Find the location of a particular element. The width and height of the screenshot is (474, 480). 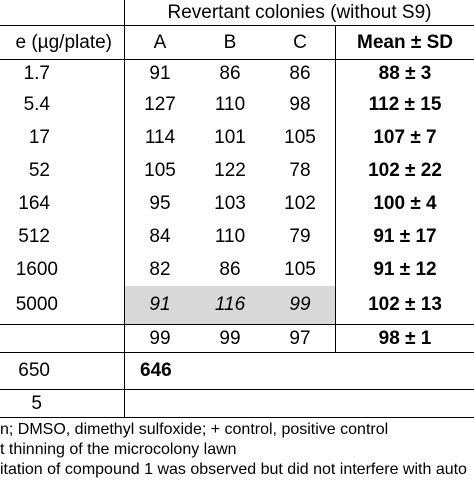

plate-a-header: A is located at coordinates (160, 42).